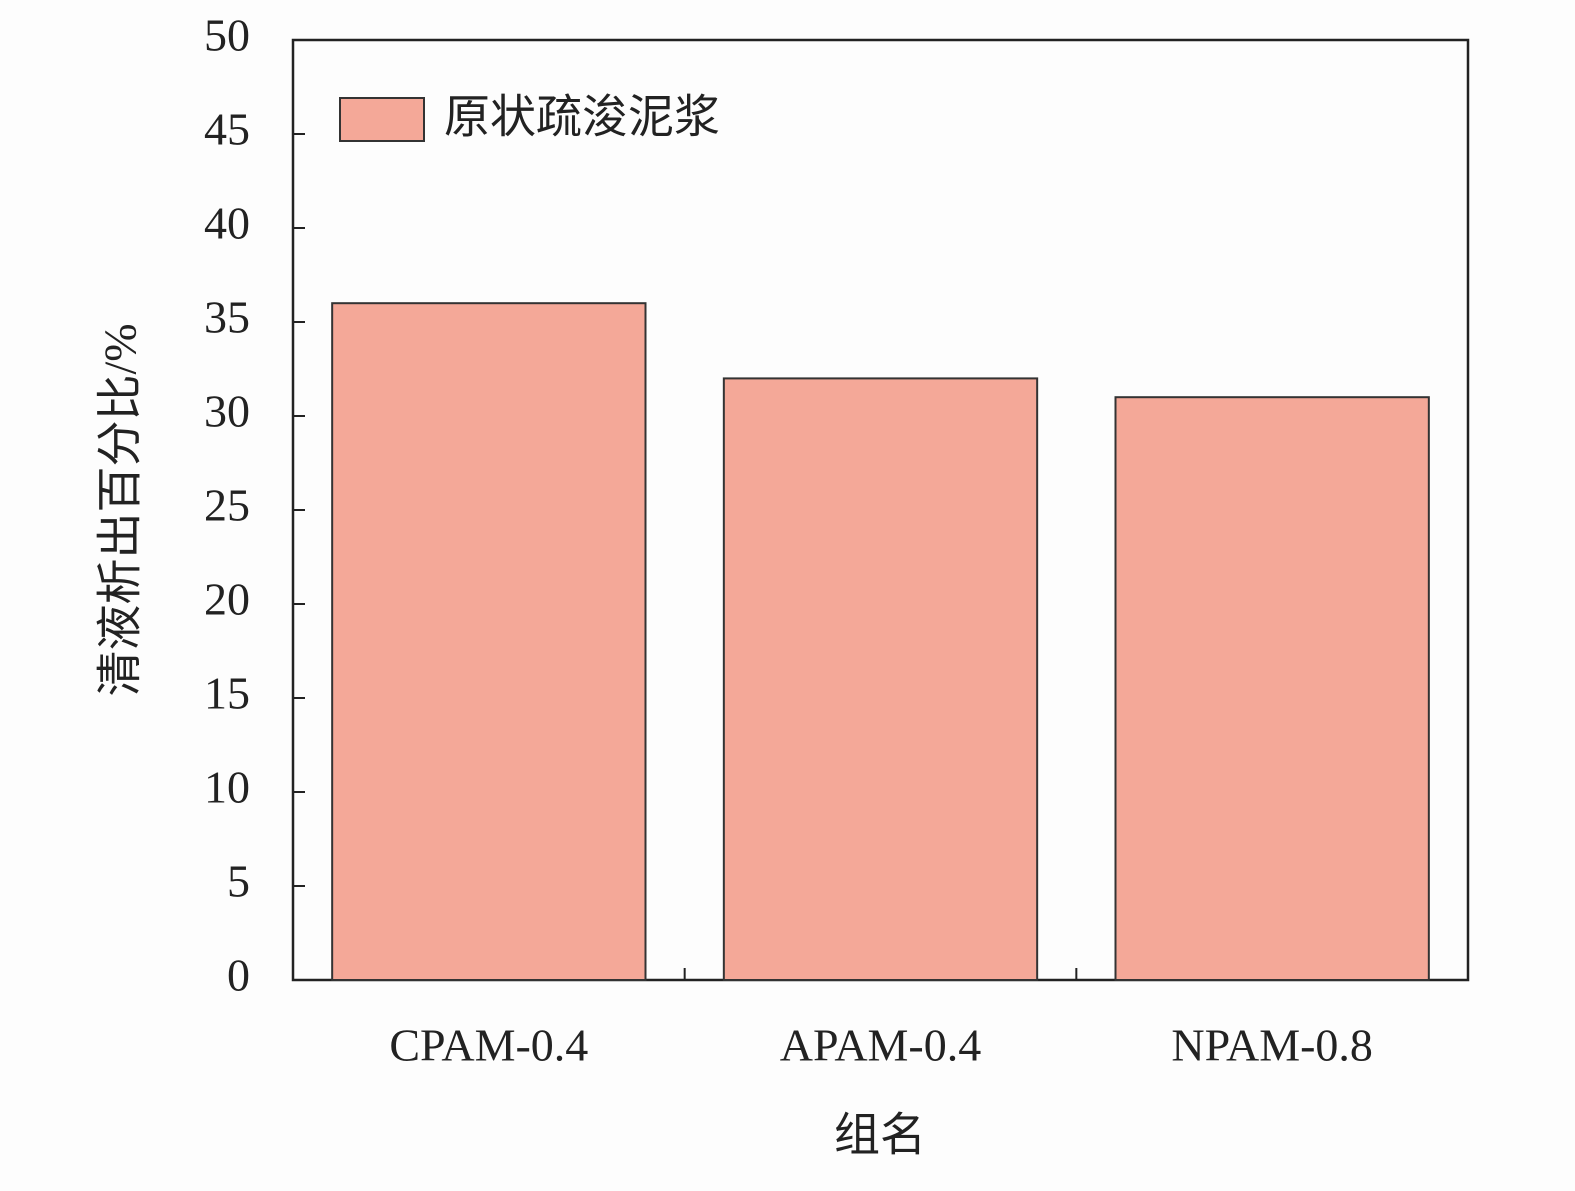  What do you see at coordinates (227, 505) in the screenshot?
I see `y-tick-label: 25` at bounding box center [227, 505].